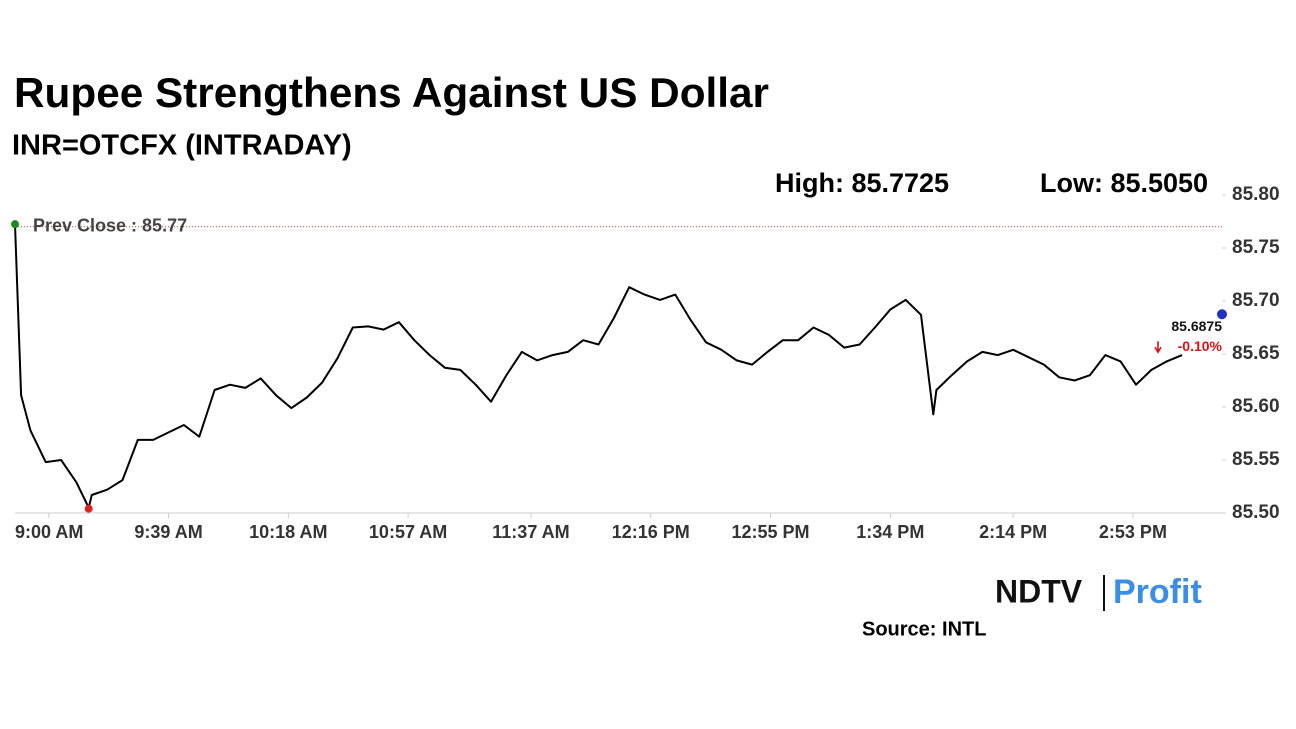  Describe the element at coordinates (408, 532) in the screenshot. I see `x-tick-label: 10:57 AM` at that location.